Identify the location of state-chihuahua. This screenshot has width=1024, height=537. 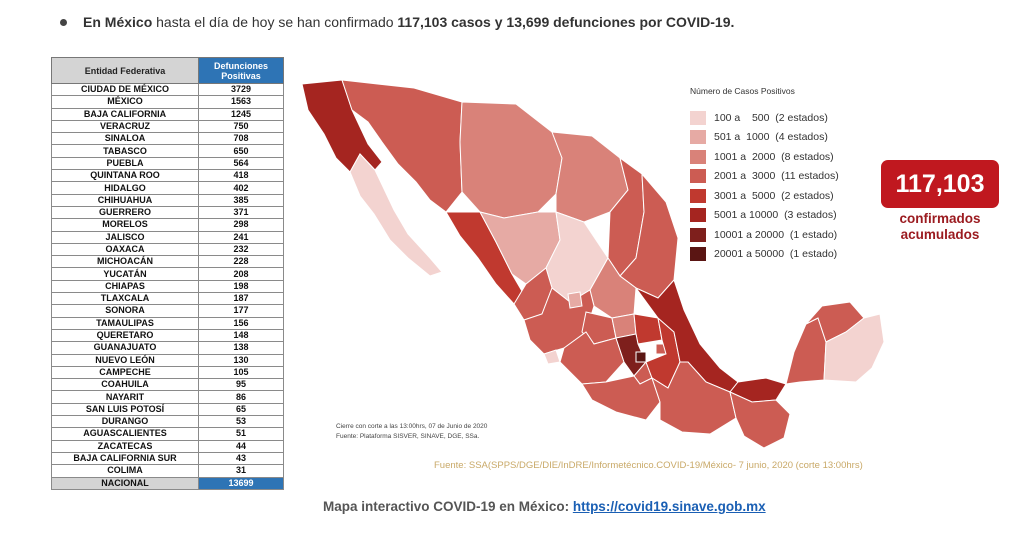
(511, 160).